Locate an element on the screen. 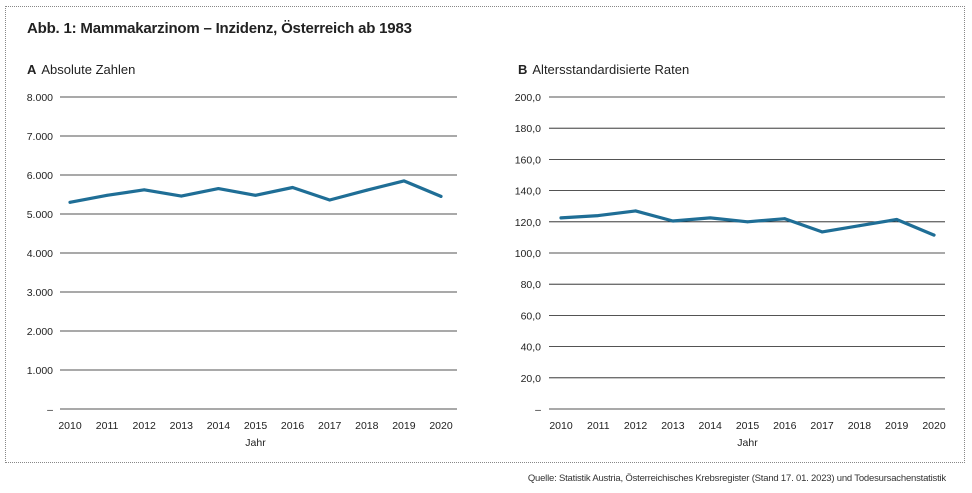 Image resolution: width=972 pixels, height=493 pixels. panel-b-letter: B is located at coordinates (523, 69).